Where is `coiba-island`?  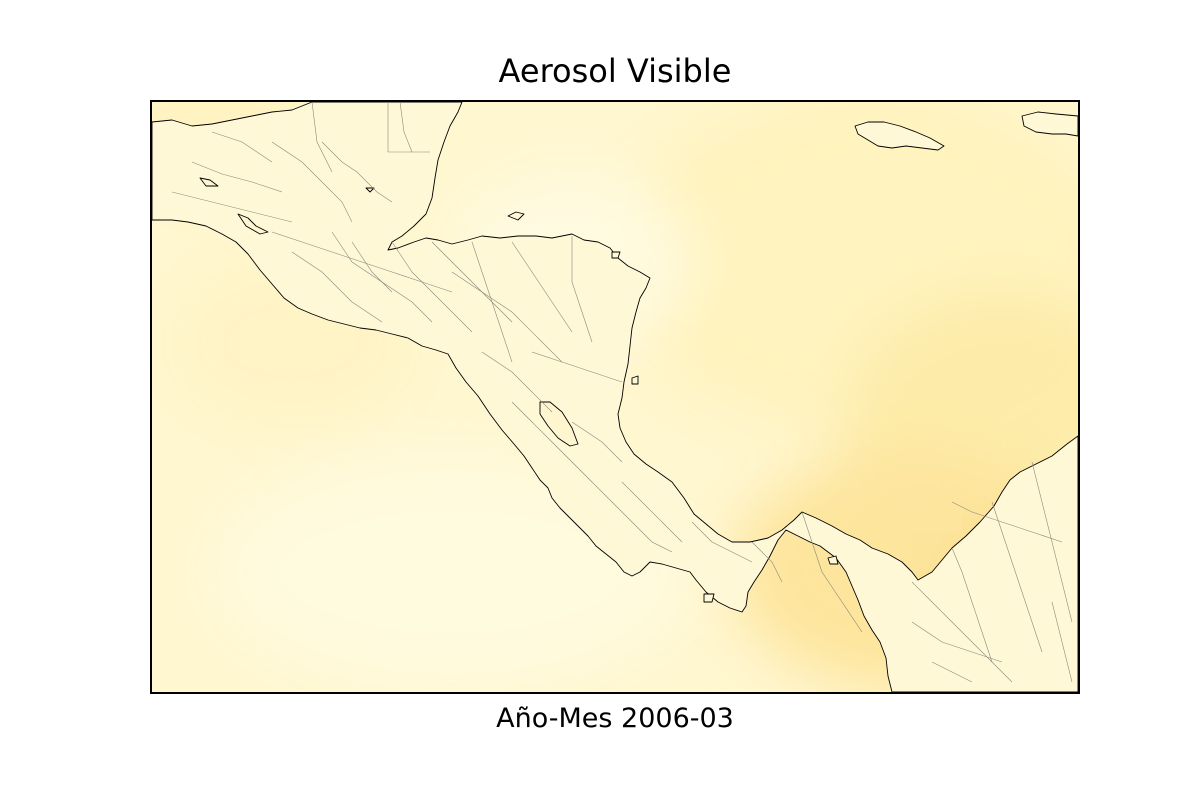 coiba-island is located at coordinates (709, 598).